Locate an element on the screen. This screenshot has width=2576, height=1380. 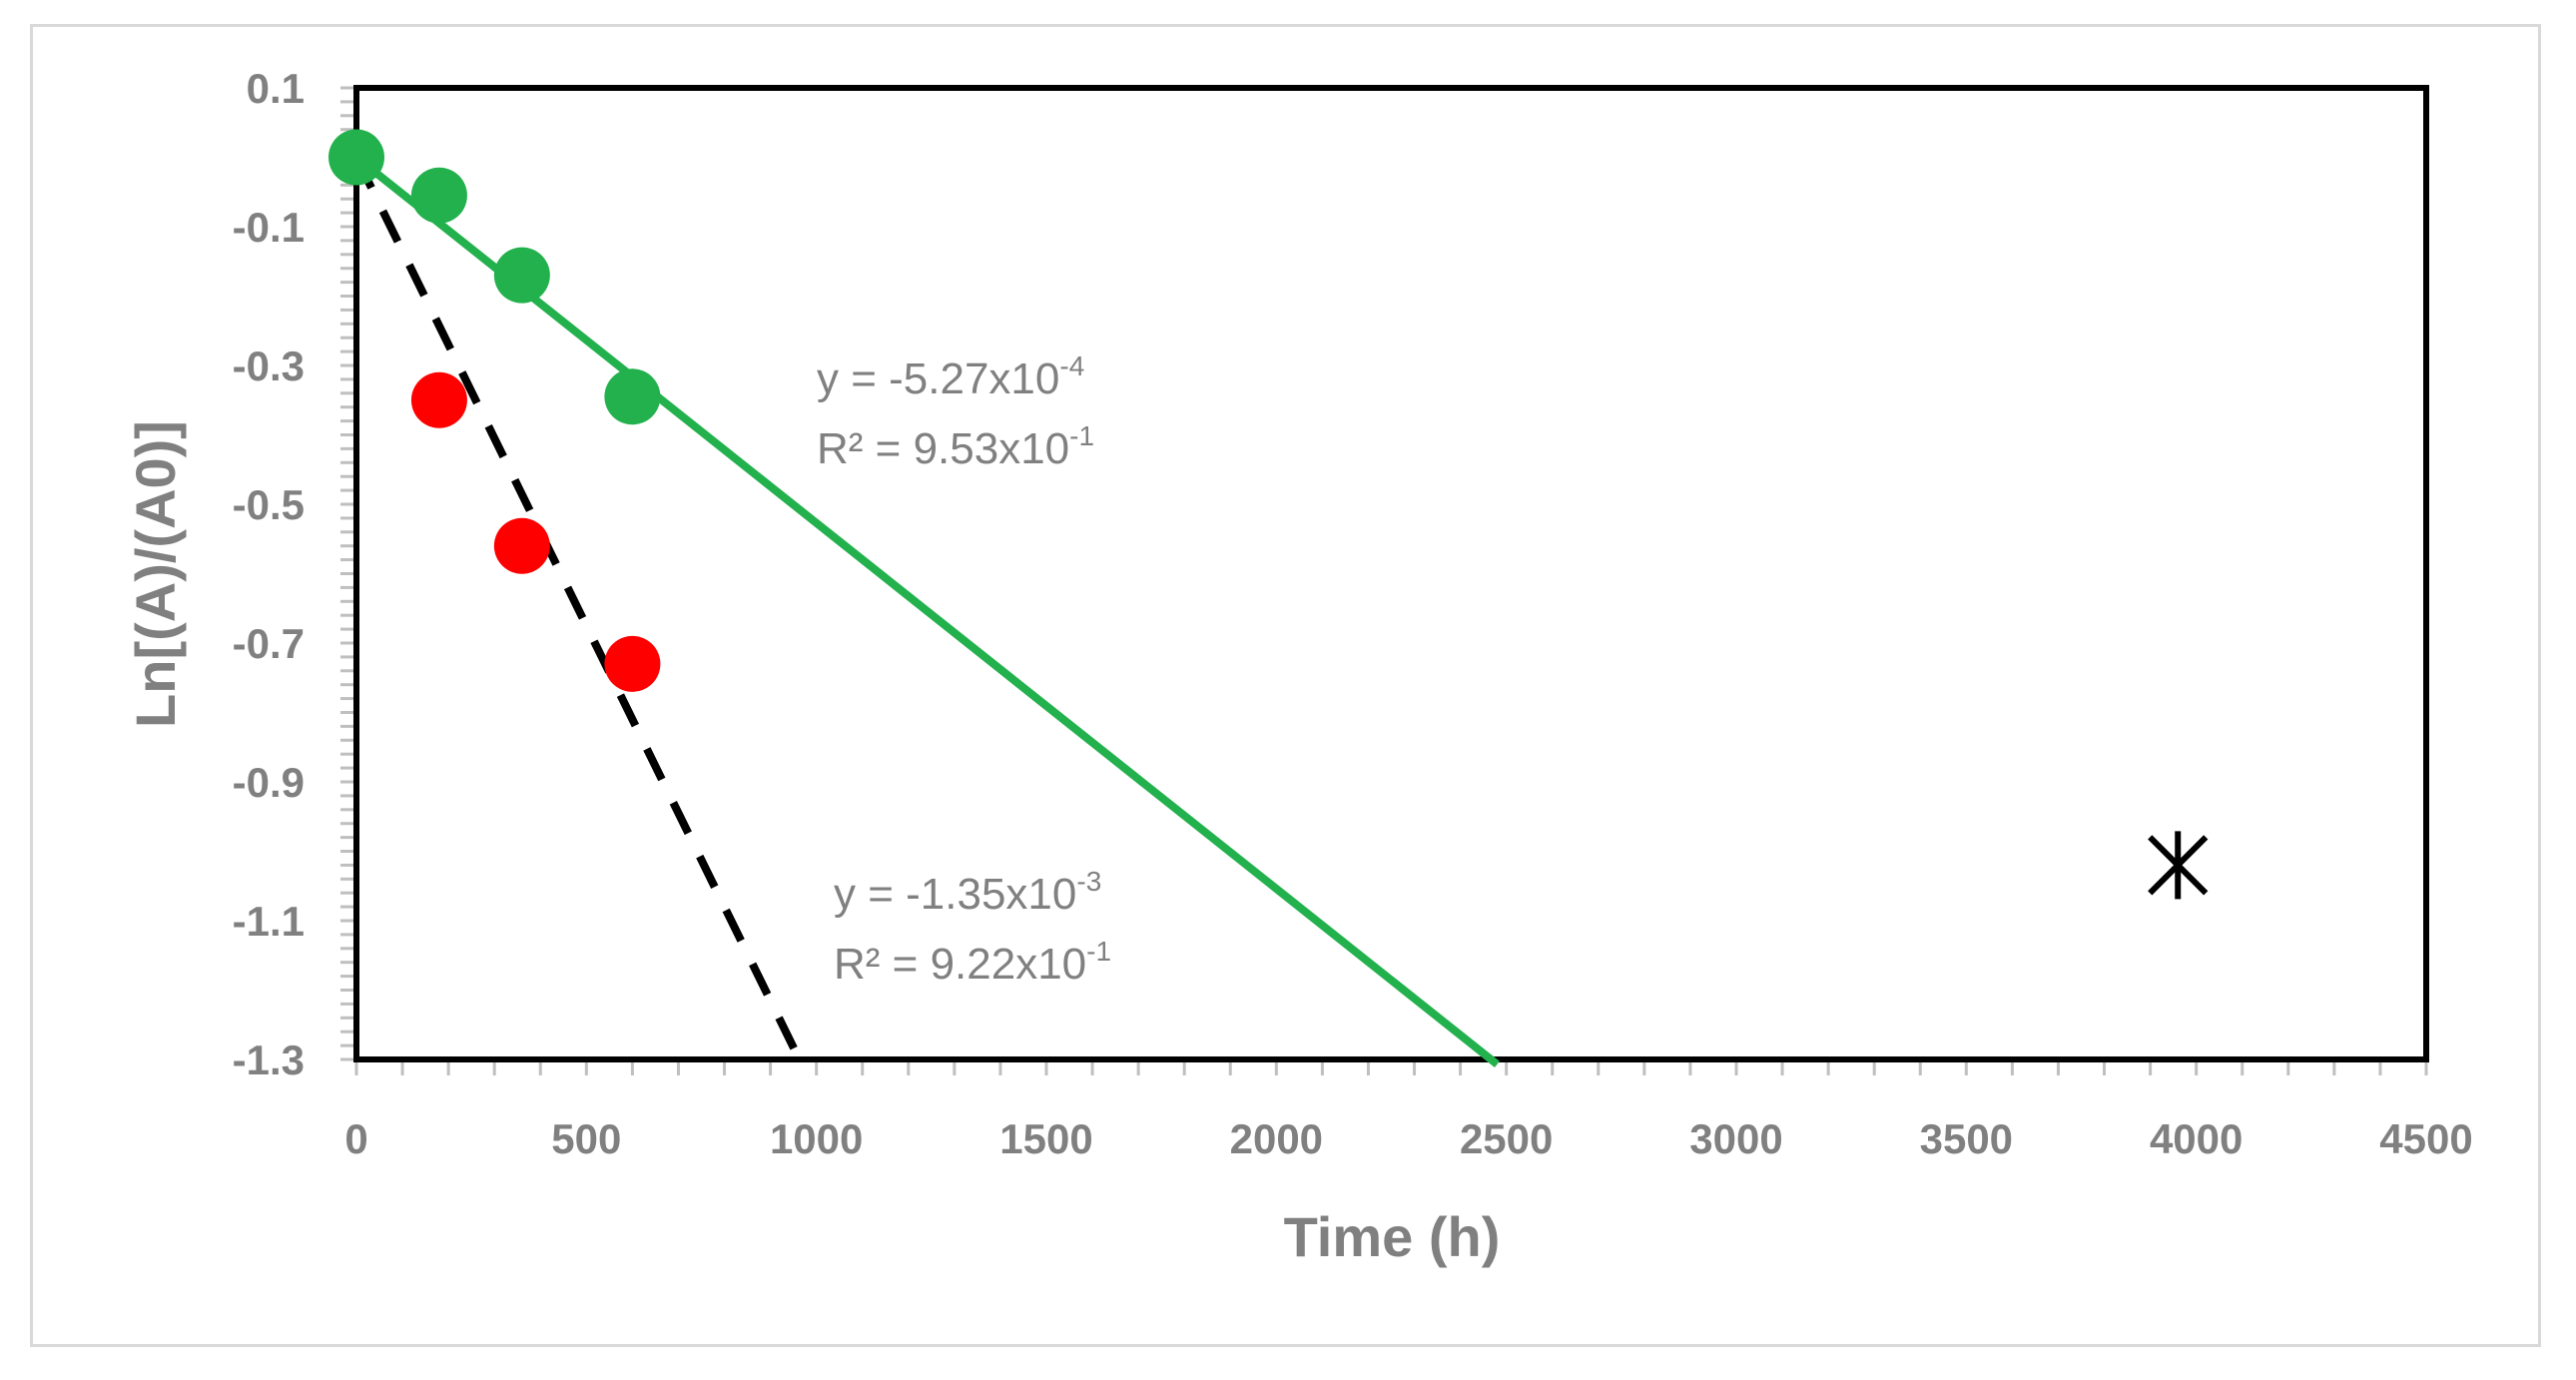
equation-red: y = -1.35x10-3 is located at coordinates (967, 892).